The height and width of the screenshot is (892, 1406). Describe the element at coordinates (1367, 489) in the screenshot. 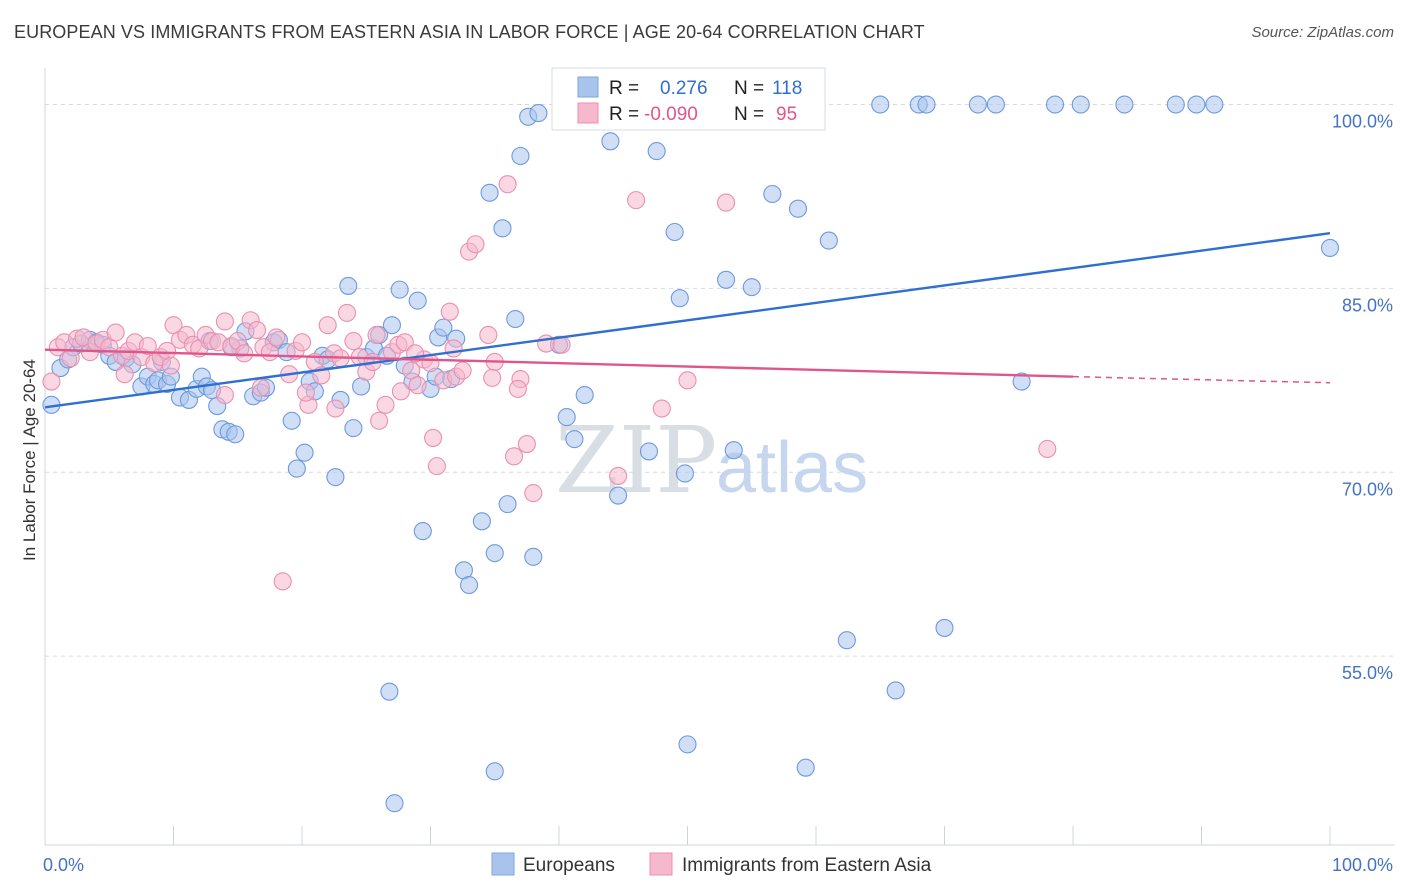

I see `y-tick-label-1: 70.0%` at that location.